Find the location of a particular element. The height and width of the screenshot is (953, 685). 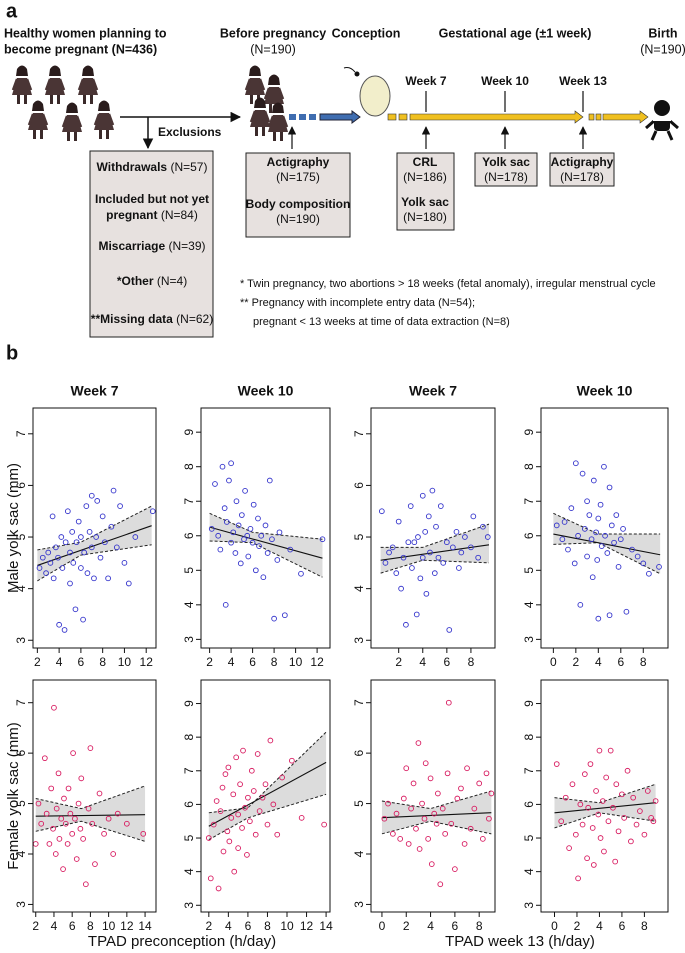

x-tick-label: 12 is located at coordinates (307, 926).